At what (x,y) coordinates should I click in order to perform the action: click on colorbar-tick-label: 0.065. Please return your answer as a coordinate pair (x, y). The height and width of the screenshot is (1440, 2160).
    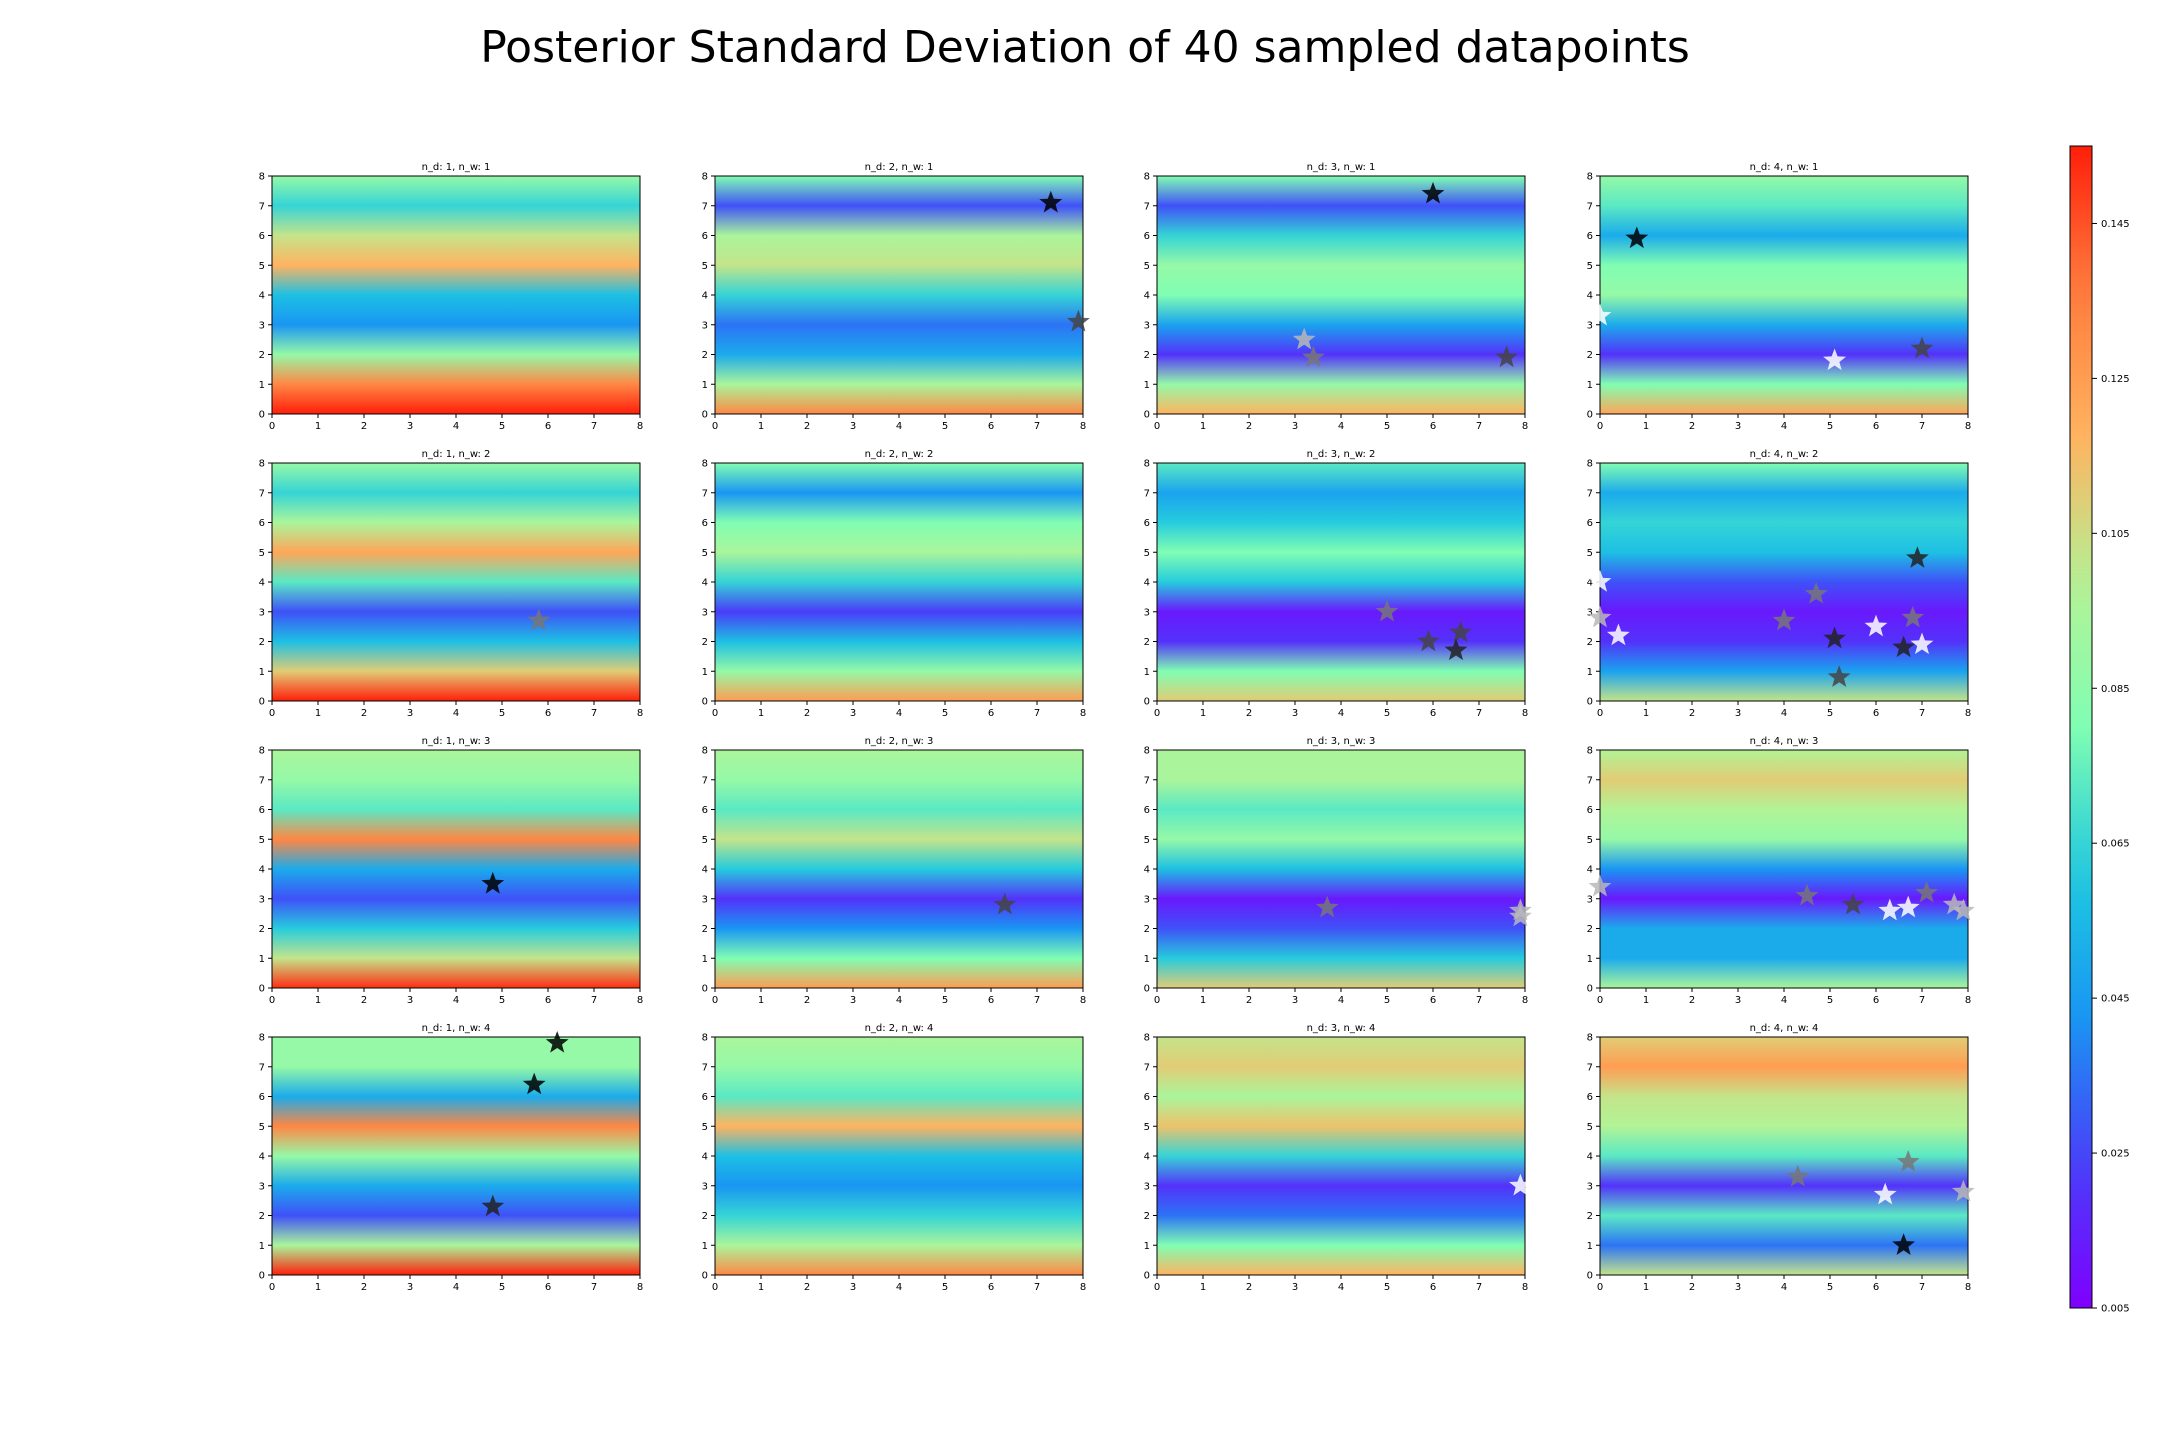
    Looking at the image, I should click on (2115, 844).